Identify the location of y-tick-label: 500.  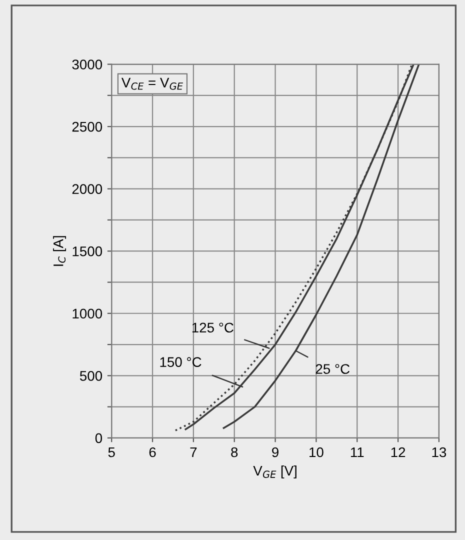
(91, 375).